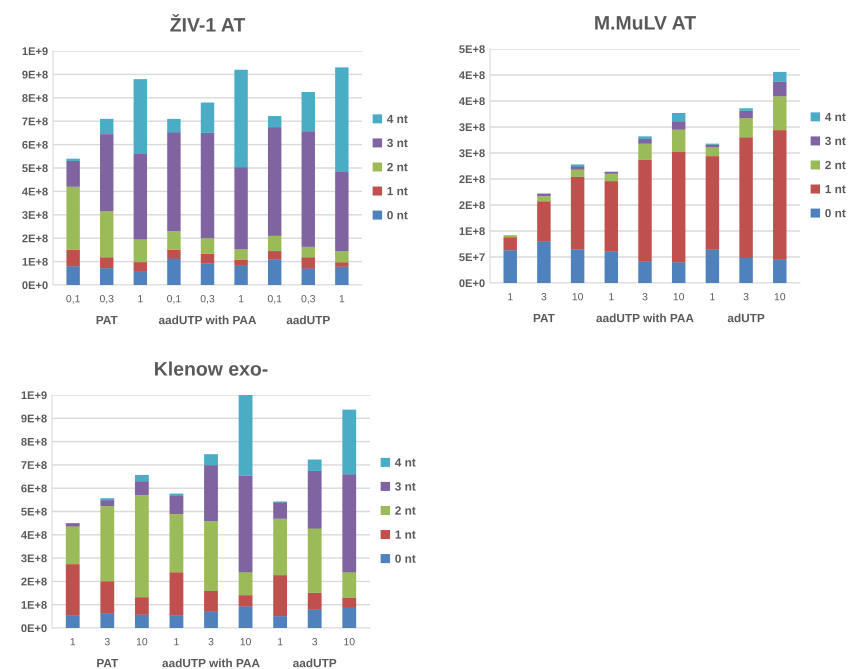 The width and height of the screenshot is (867, 669). I want to click on text: aadUTP, so click(314, 663).